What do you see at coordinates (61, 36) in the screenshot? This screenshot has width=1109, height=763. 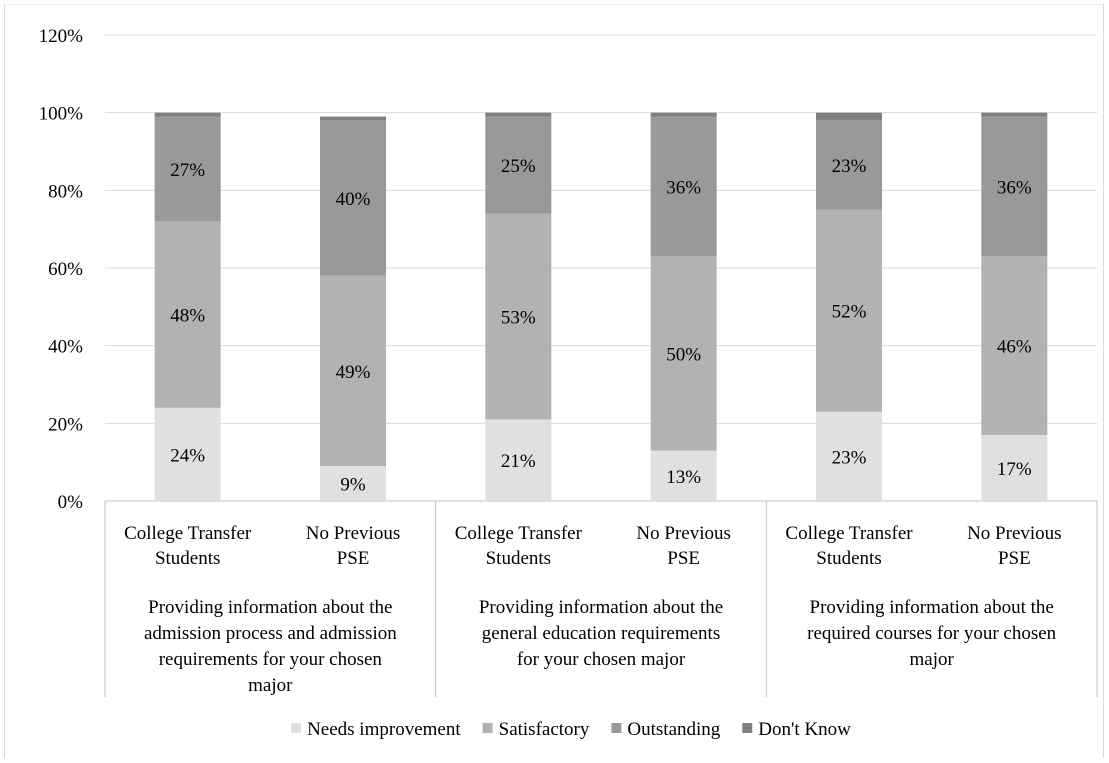 I see `y-tick-label: 120%` at bounding box center [61, 36].